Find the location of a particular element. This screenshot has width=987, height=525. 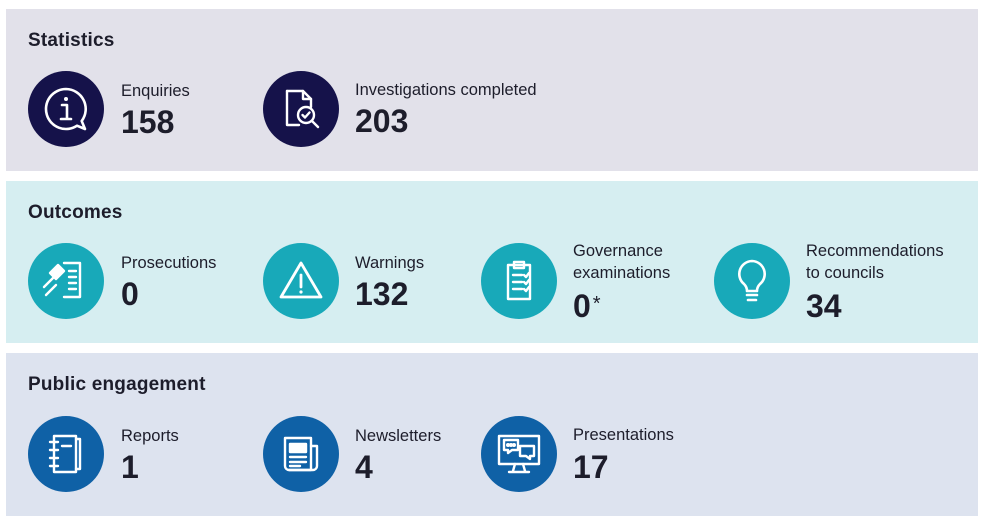

newsletters-label: Newsletters is located at coordinates (398, 436).